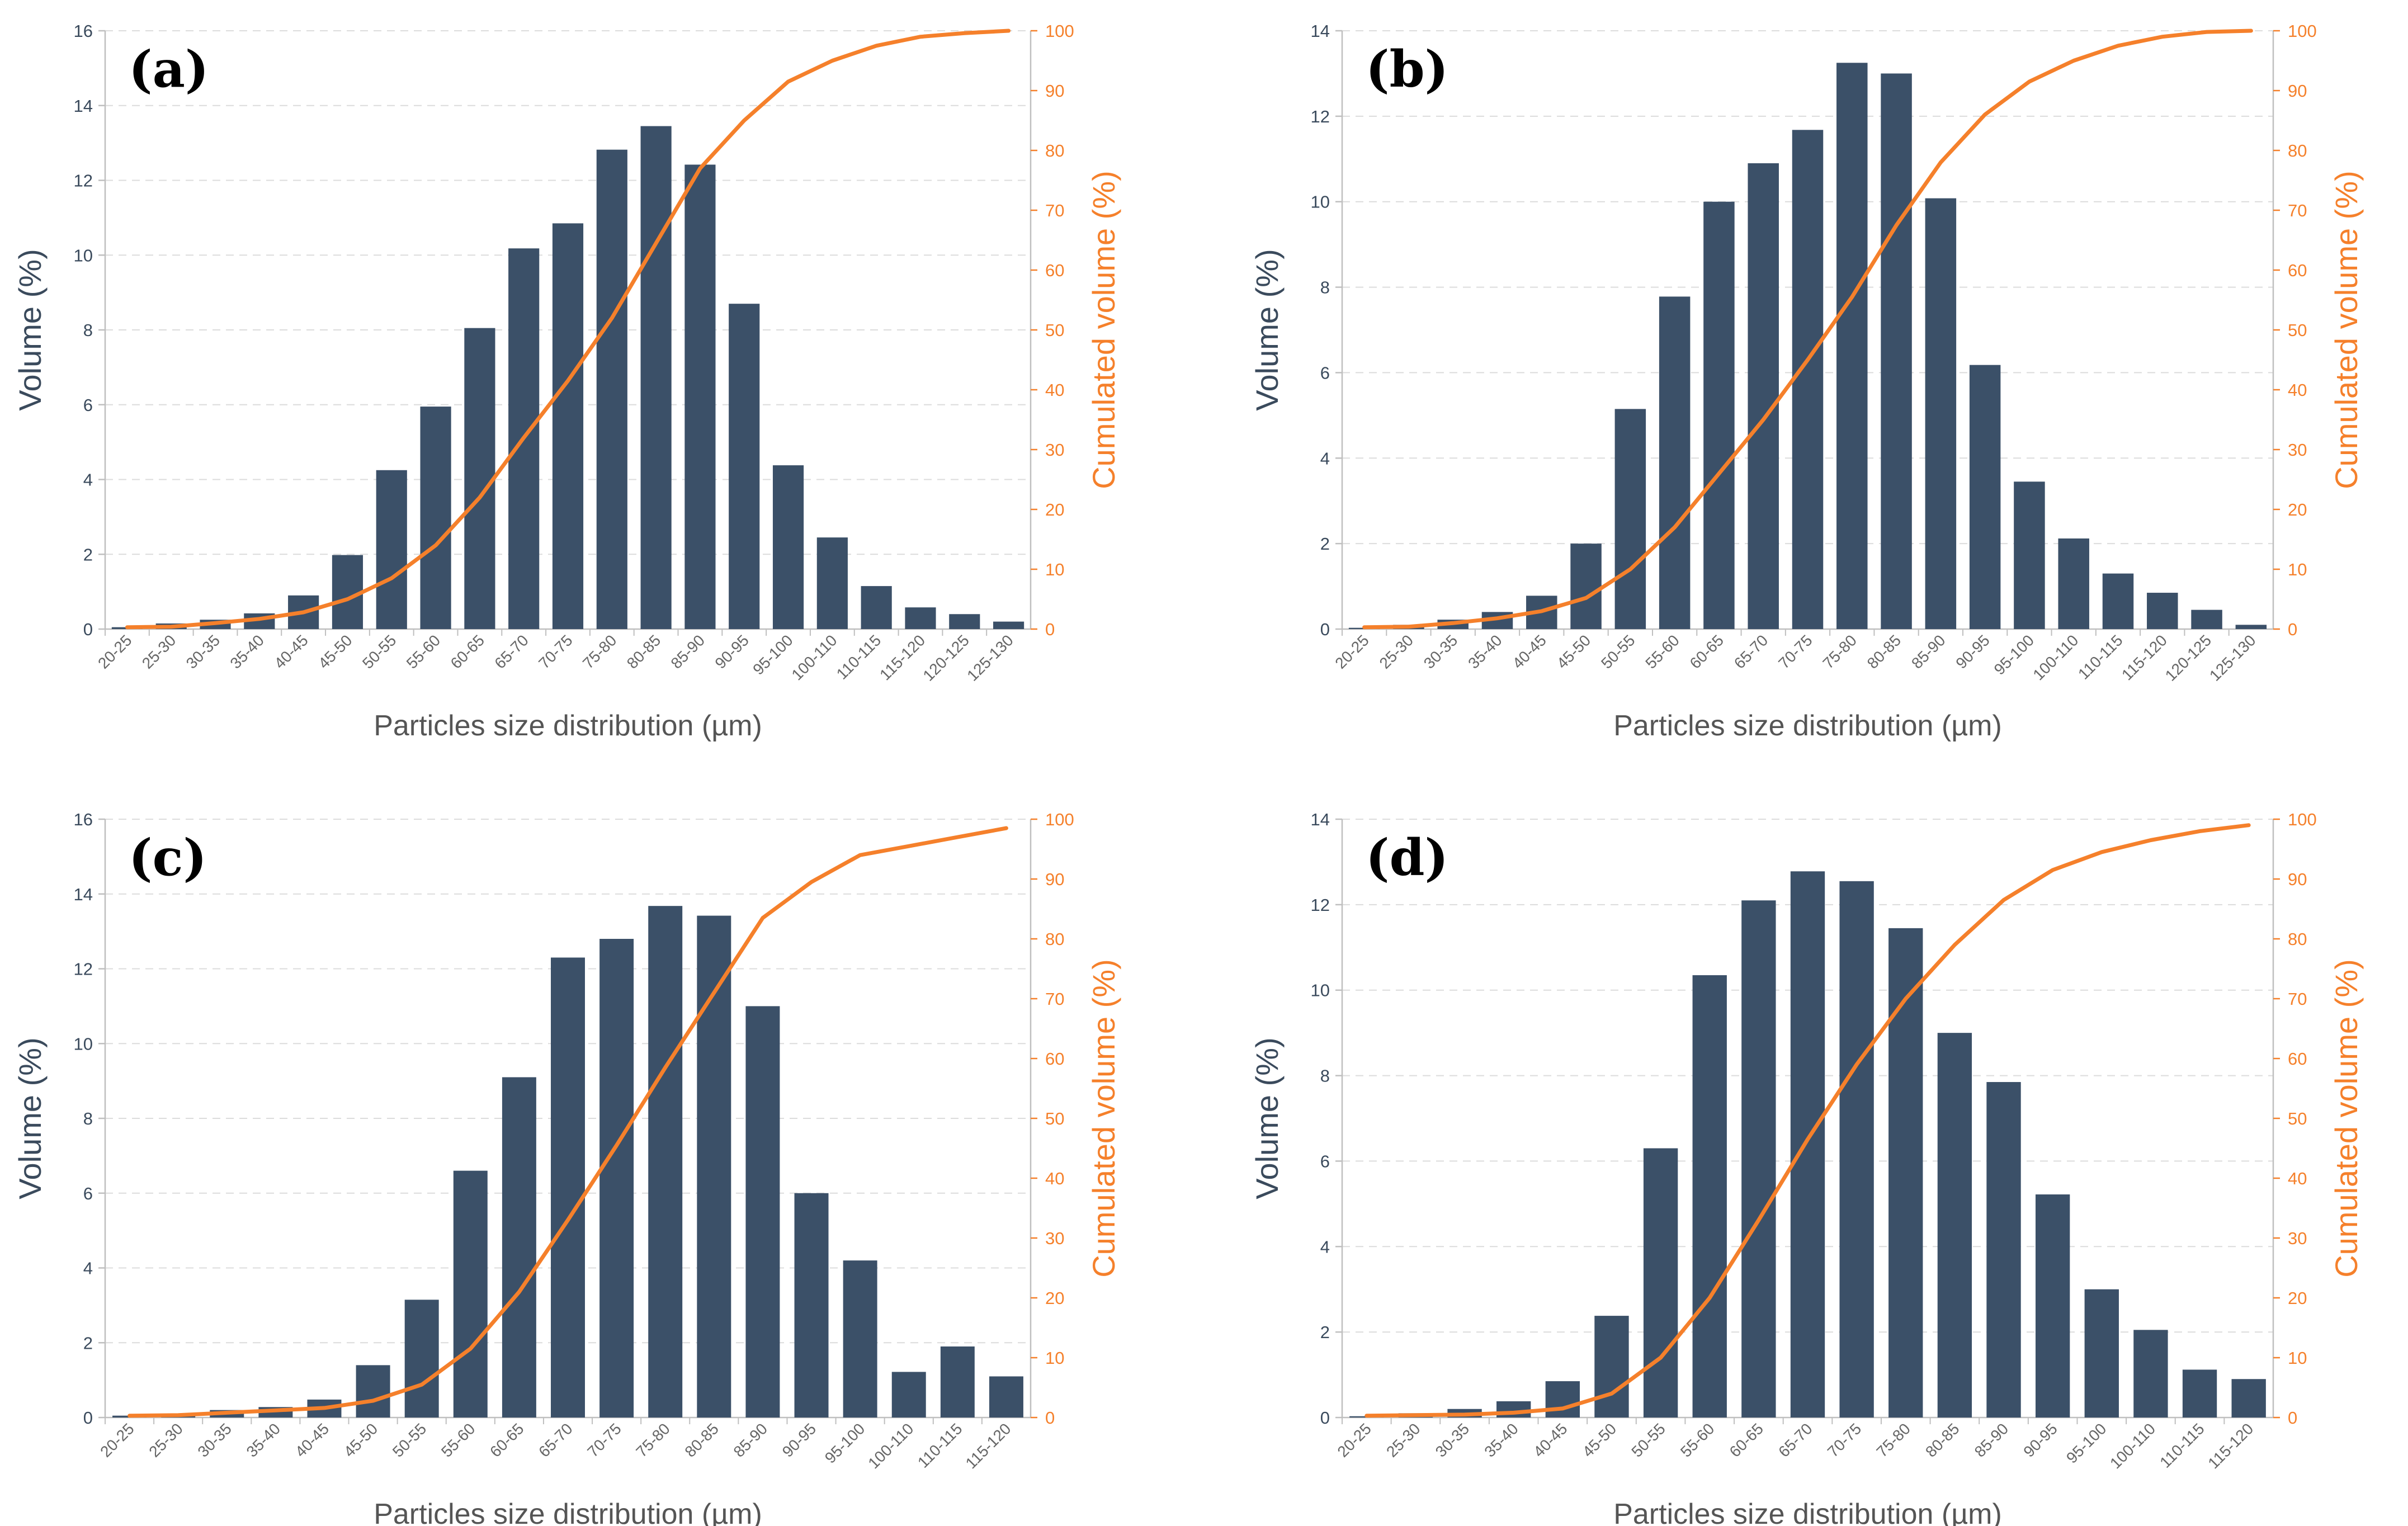  I want to click on x-tick-label: 100-110, so click(2133, 1446).